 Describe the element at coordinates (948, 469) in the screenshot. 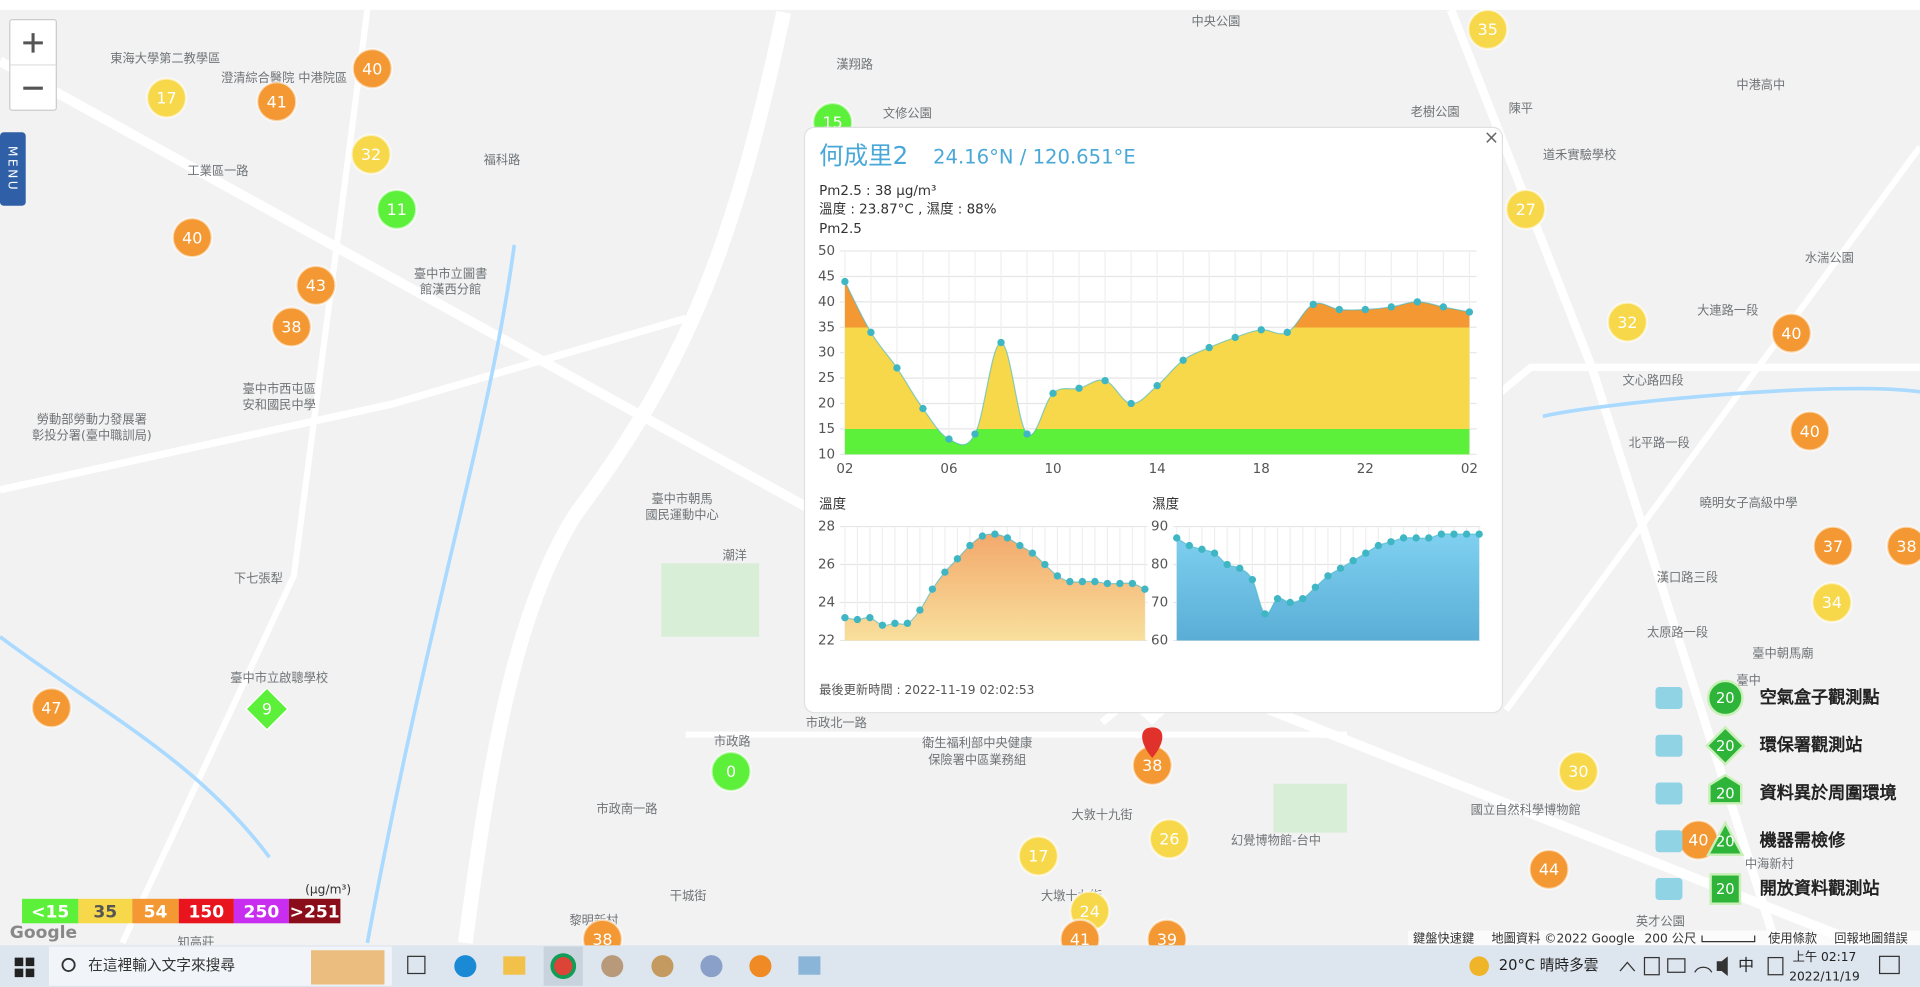

I see `x-tick-label: 06` at that location.